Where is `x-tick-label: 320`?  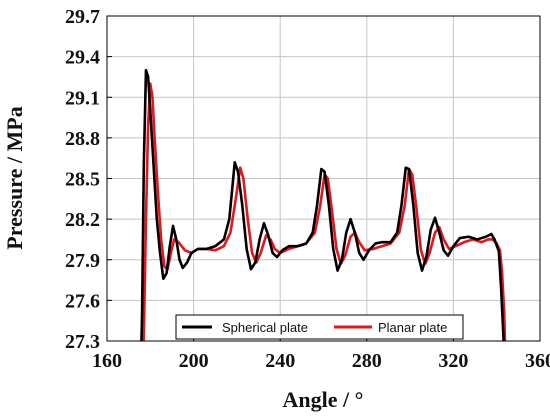
x-tick-label: 320 is located at coordinates (453, 361).